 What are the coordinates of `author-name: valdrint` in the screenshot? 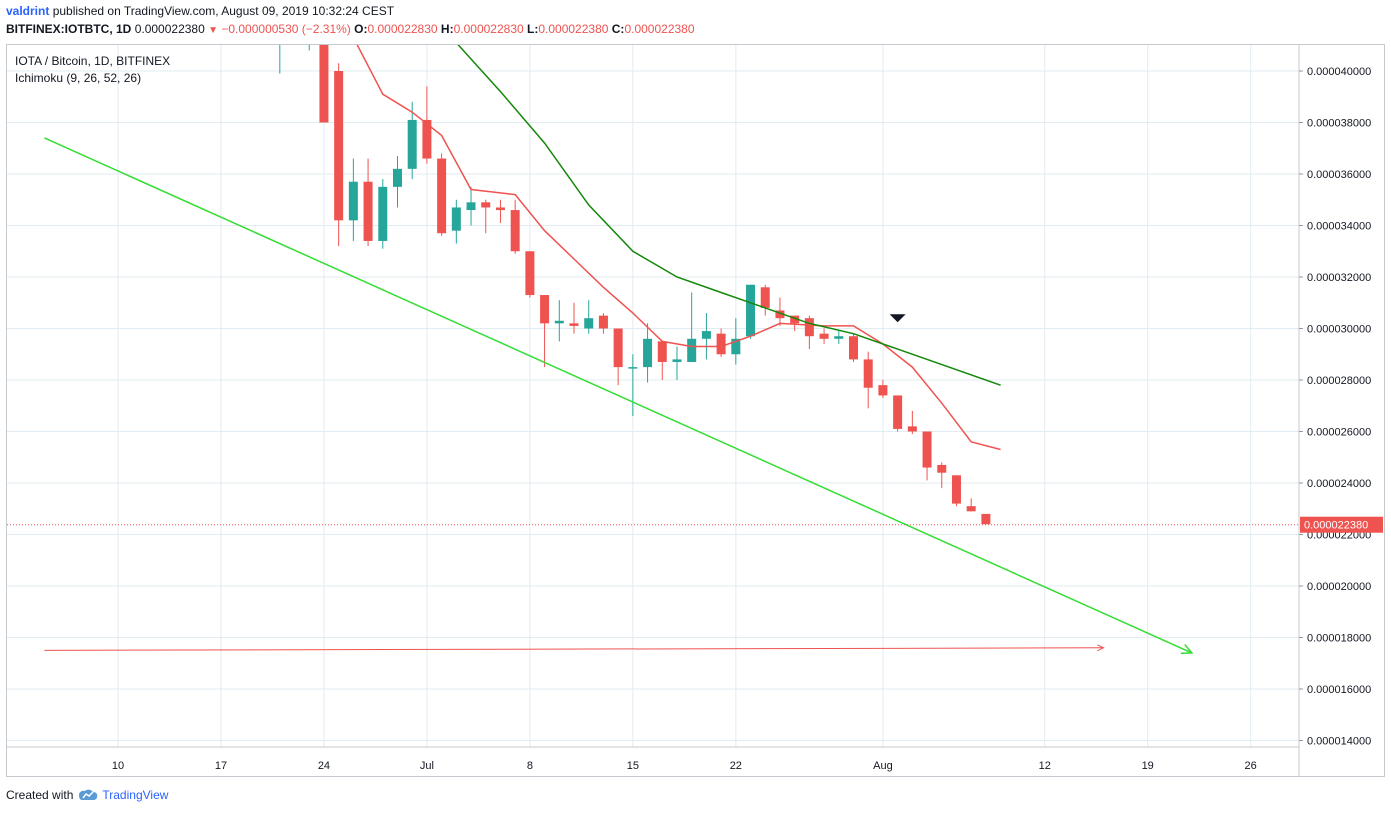 It's located at (28, 11).